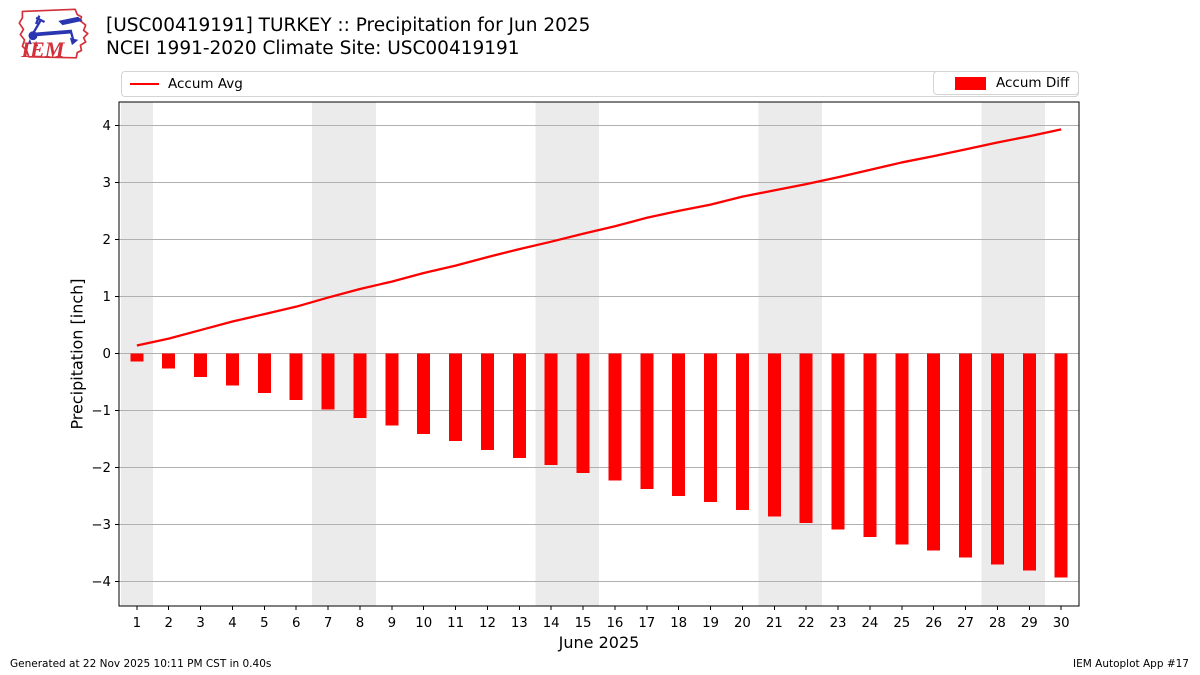 The height and width of the screenshot is (675, 1200). Describe the element at coordinates (519, 623) in the screenshot. I see `x-tick-label: 13` at that location.